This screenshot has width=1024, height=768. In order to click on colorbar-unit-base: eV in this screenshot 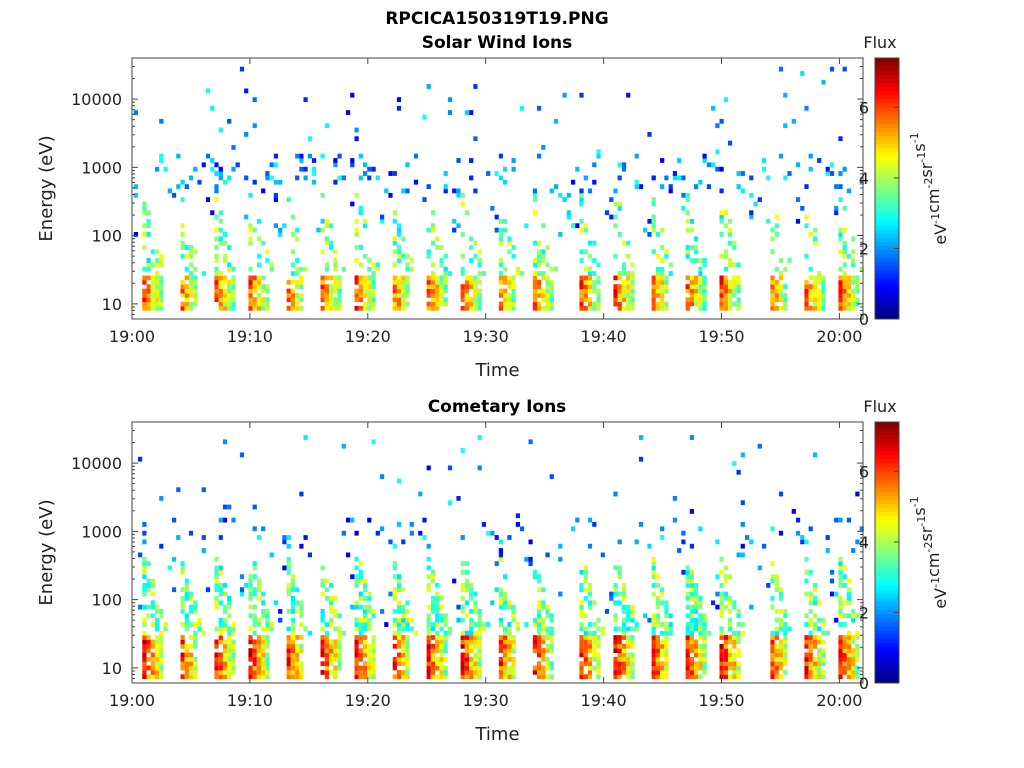, I will do `click(940, 234)`.